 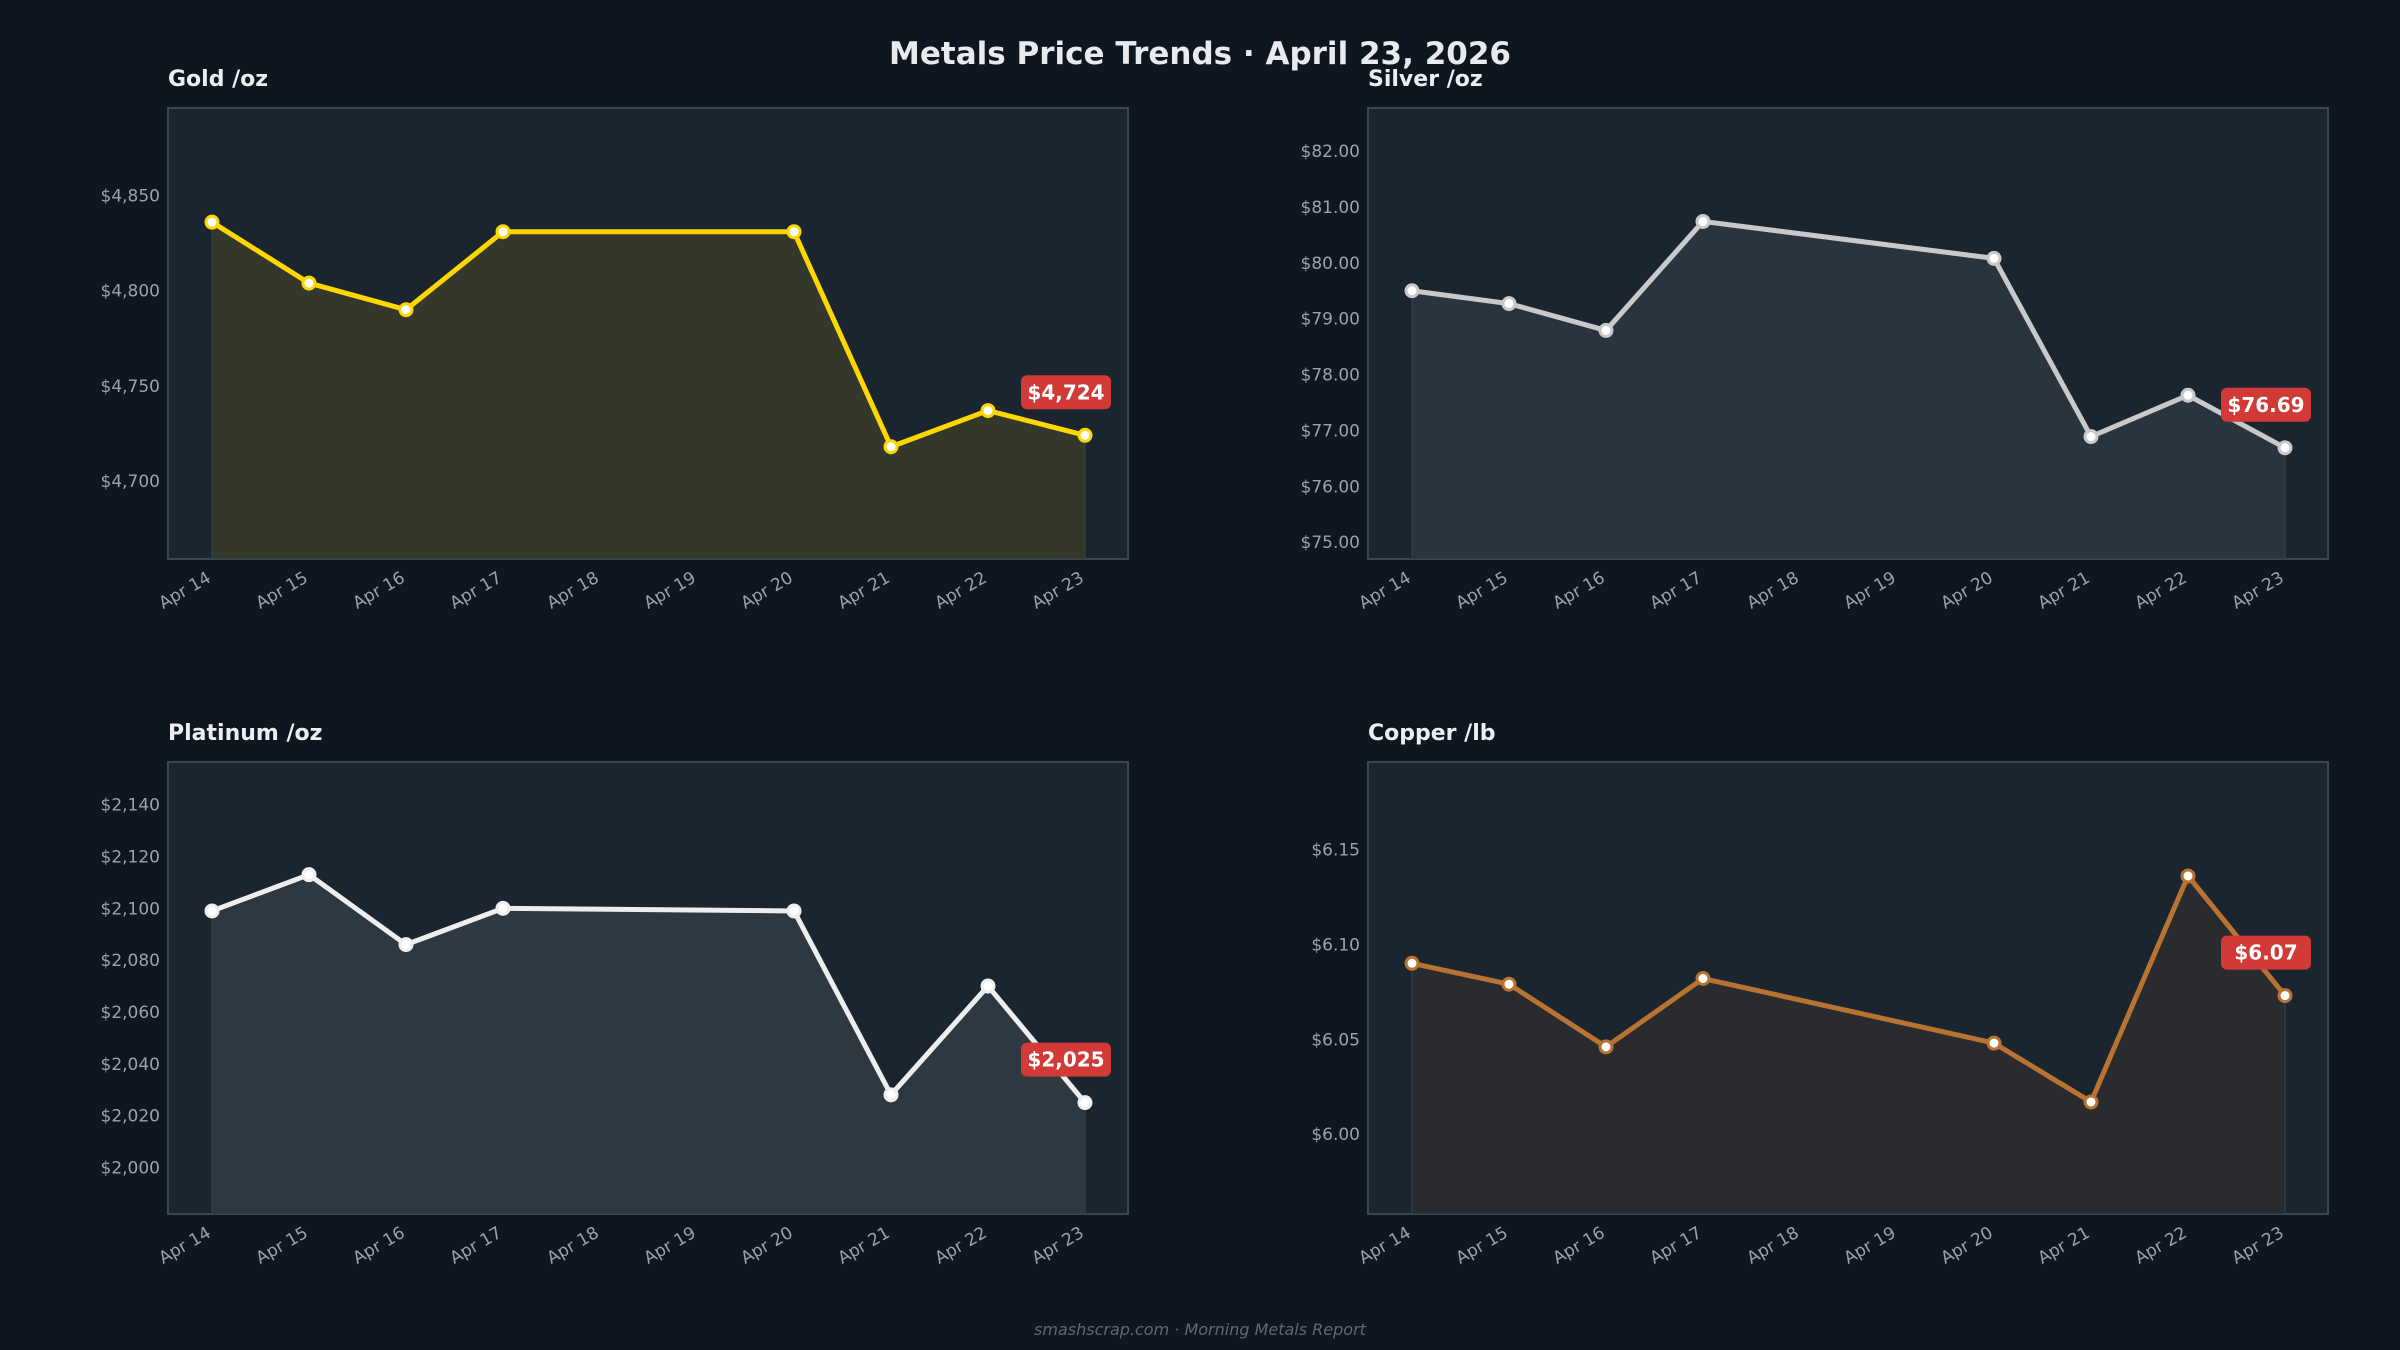 What do you see at coordinates (130, 292) in the screenshot?
I see `y-tick-label: $4,800` at bounding box center [130, 292].